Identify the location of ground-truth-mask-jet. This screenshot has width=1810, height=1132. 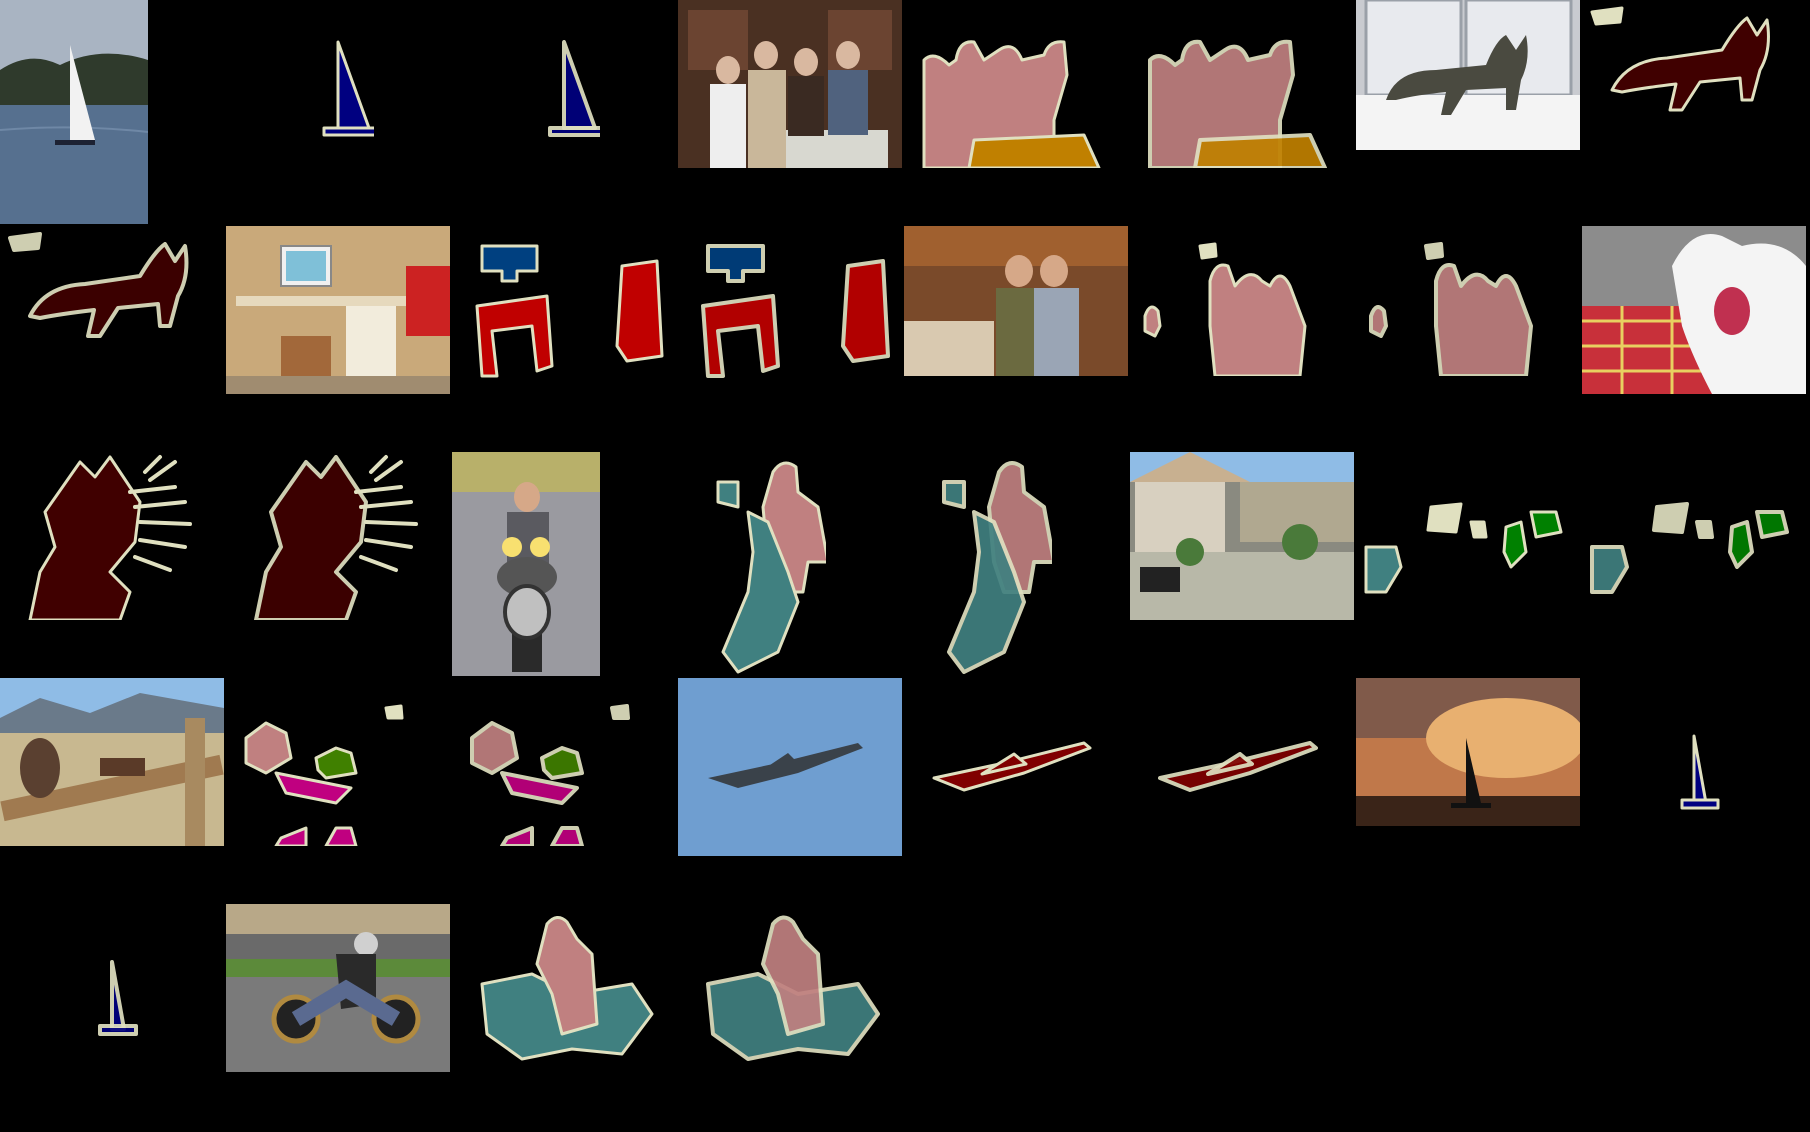
(1016, 767).